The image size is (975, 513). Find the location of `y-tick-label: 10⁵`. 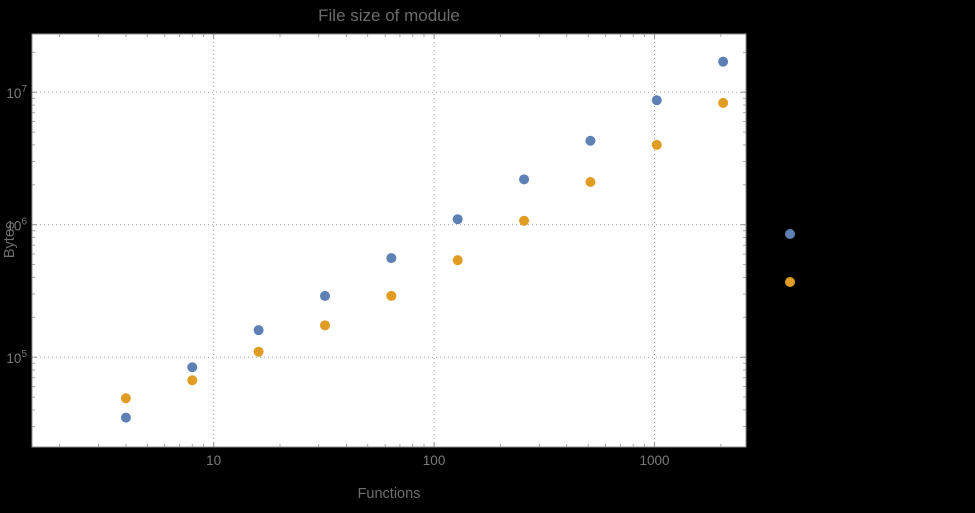

y-tick-label: 10⁵ is located at coordinates (16, 357).